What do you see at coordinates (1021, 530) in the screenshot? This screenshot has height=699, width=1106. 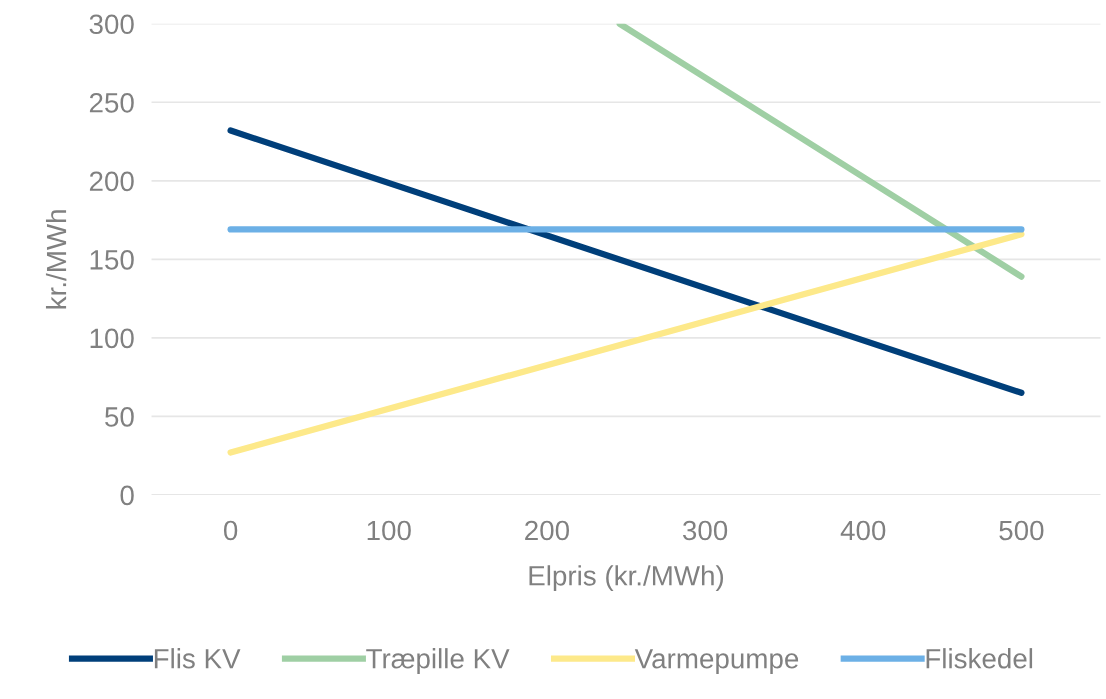 I see `x-tick-label: 500` at bounding box center [1021, 530].